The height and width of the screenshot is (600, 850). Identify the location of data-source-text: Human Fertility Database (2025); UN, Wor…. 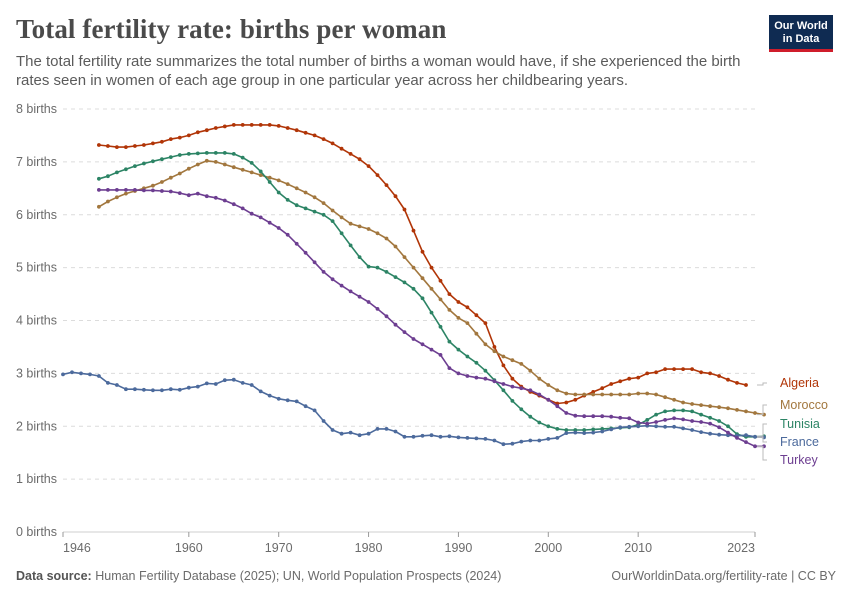
(298, 576).